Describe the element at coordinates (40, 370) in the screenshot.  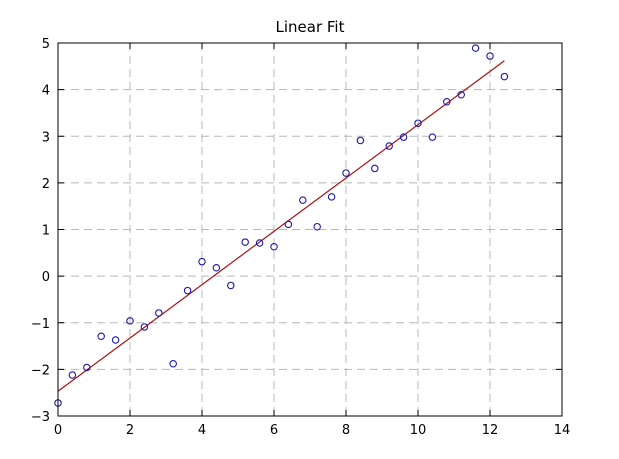
I see `y-tick-label: −2` at that location.